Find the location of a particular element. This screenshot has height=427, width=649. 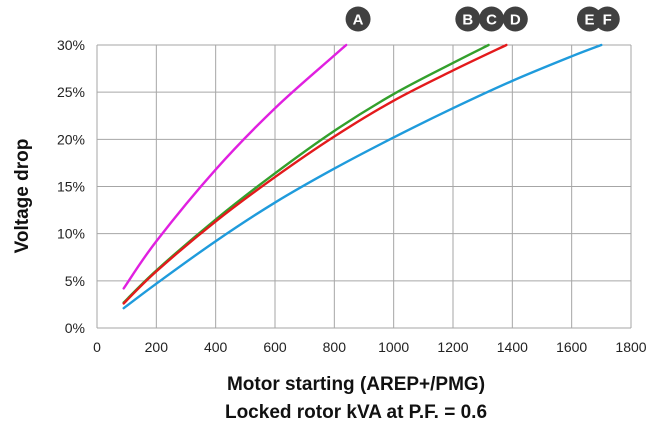

y-tick-label: 15% is located at coordinates (71, 187).